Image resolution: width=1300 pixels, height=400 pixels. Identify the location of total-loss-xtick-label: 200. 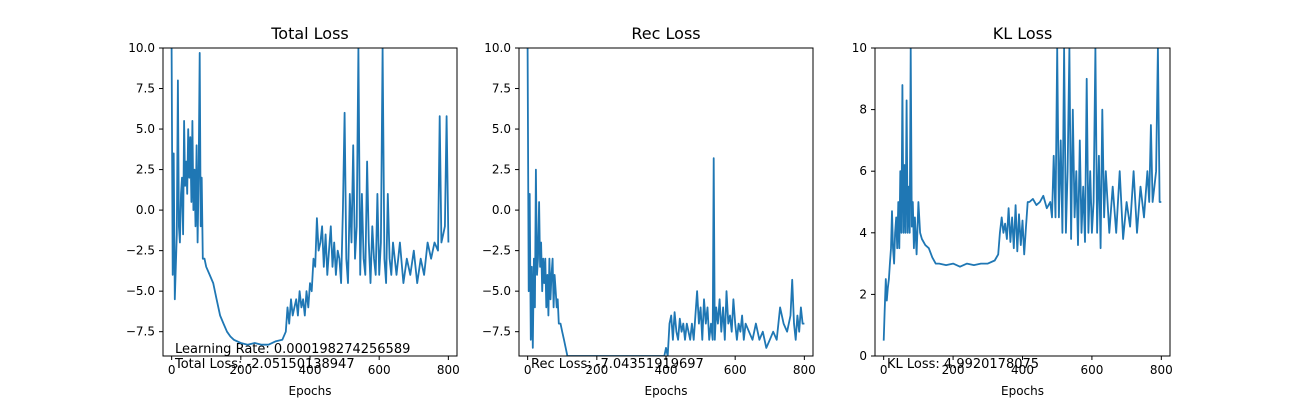
(240, 370).